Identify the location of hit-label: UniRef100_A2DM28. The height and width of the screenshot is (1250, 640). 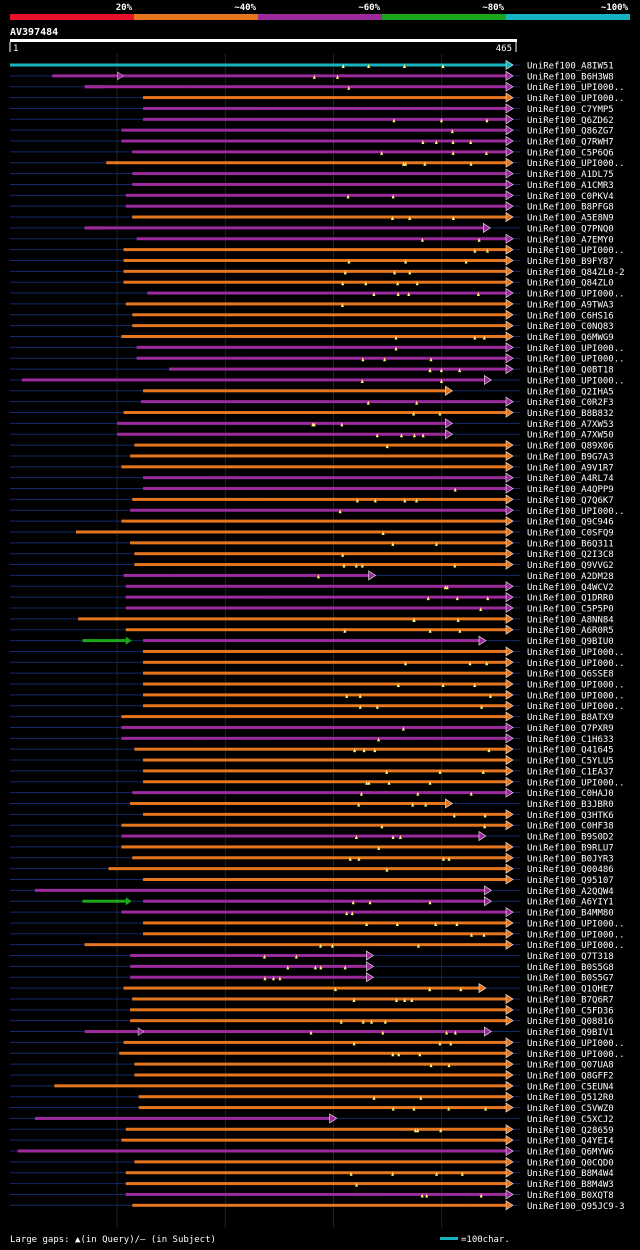
(570, 577).